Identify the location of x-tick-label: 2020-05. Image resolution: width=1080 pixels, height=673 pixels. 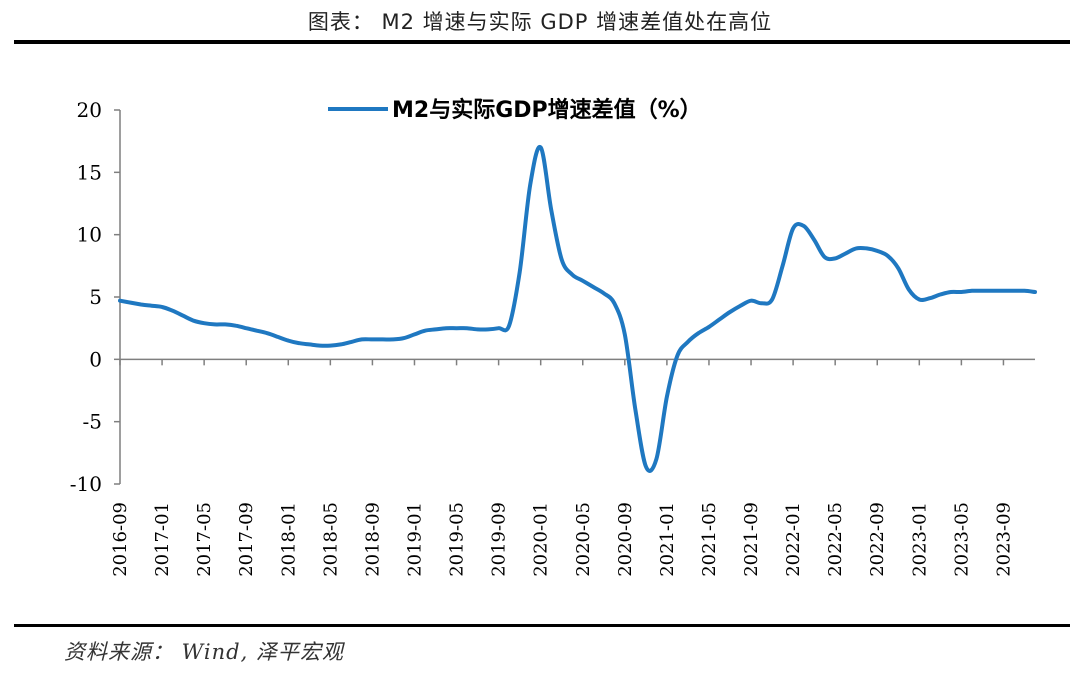
(583, 539).